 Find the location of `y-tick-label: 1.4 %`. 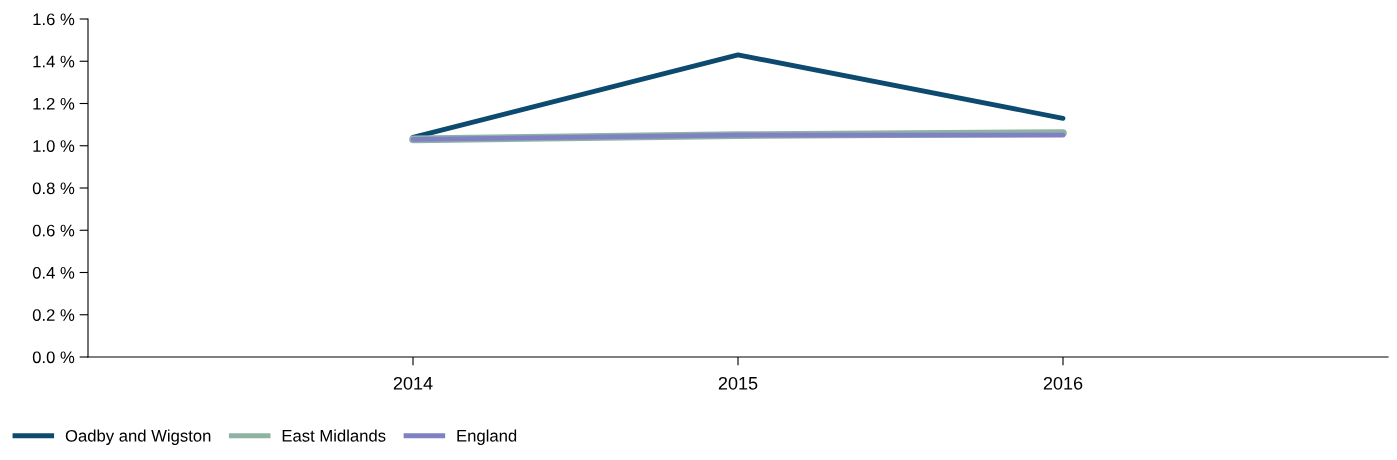

y-tick-label: 1.4 % is located at coordinates (54, 61).